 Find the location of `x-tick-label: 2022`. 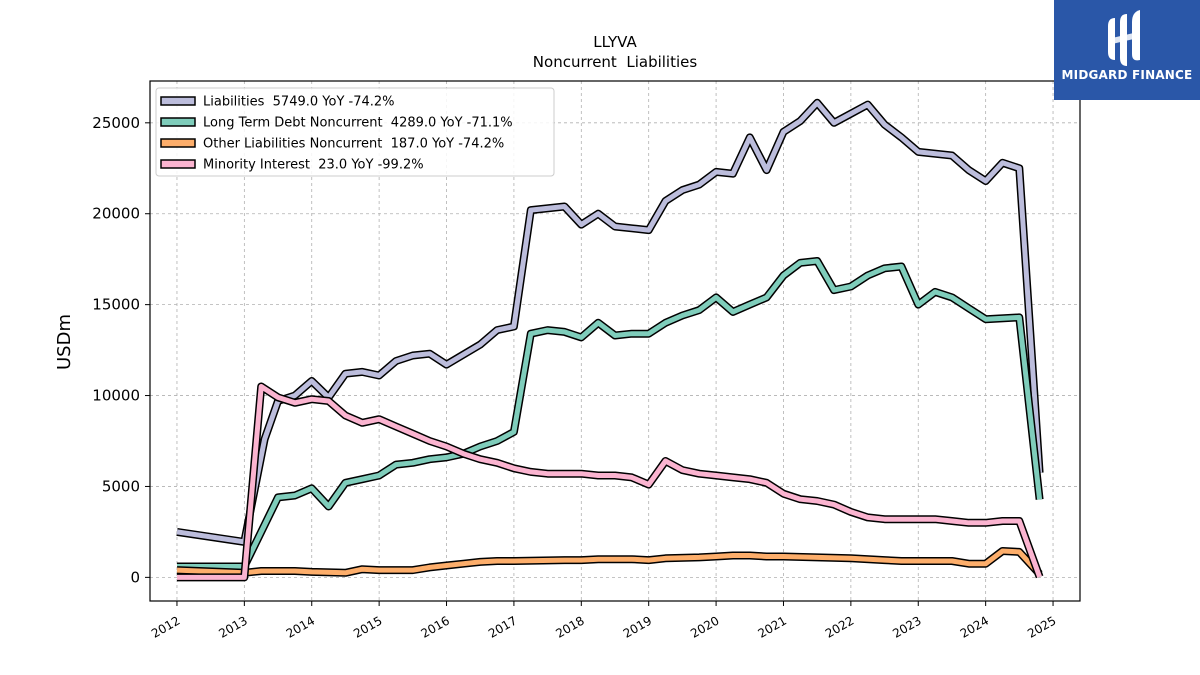

x-tick-label: 2022 is located at coordinates (839, 626).